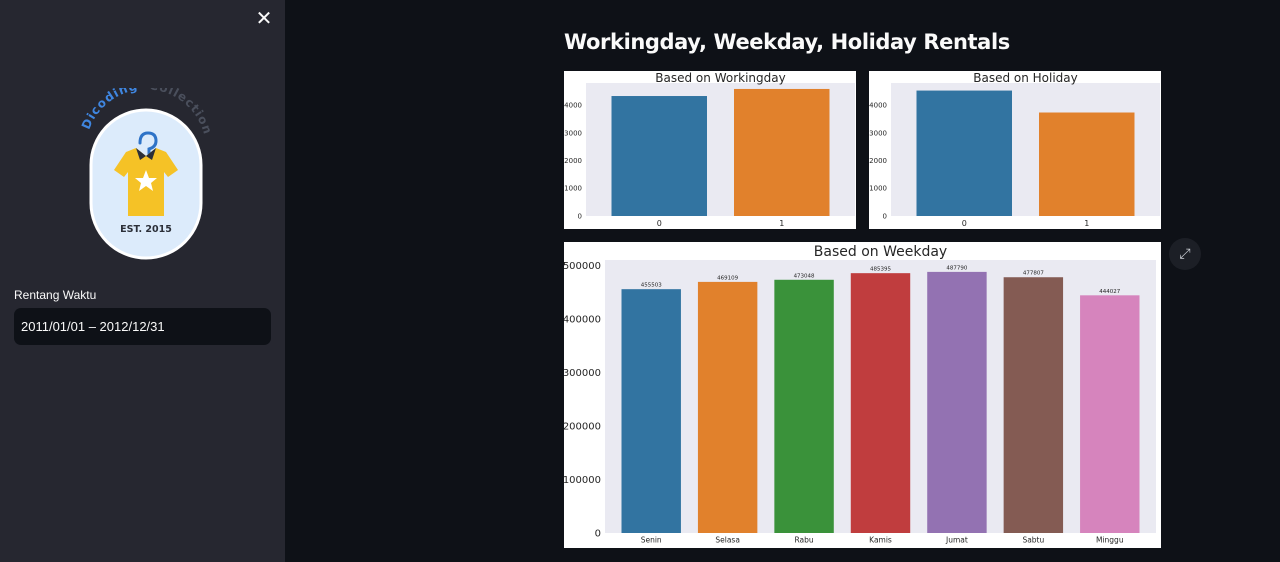  Describe the element at coordinates (727, 278) in the screenshot. I see `weekday-bar-value-label: 469109` at that location.